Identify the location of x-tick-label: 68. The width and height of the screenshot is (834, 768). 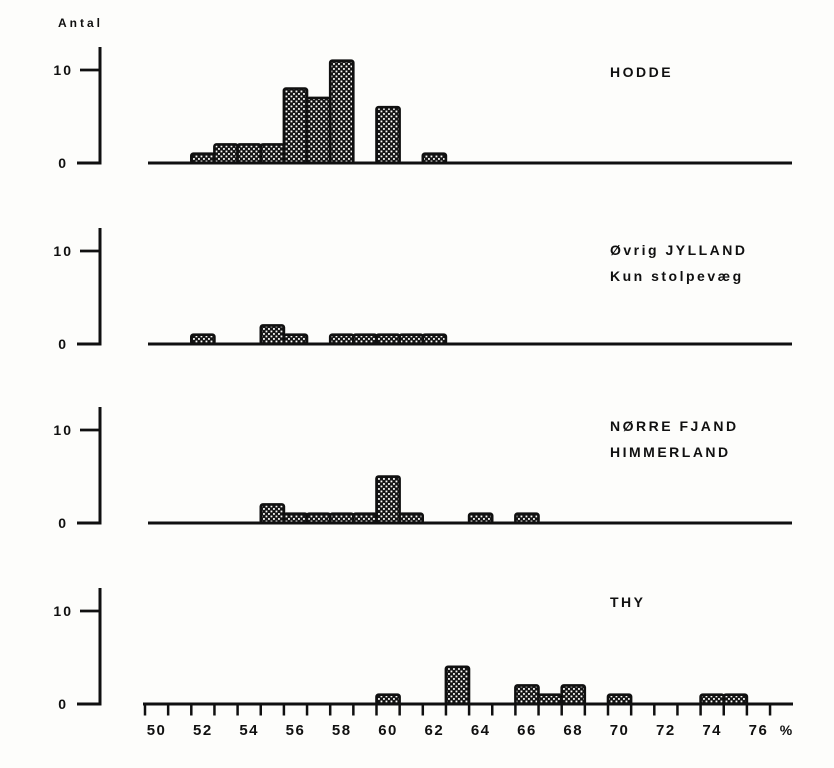
(573, 730).